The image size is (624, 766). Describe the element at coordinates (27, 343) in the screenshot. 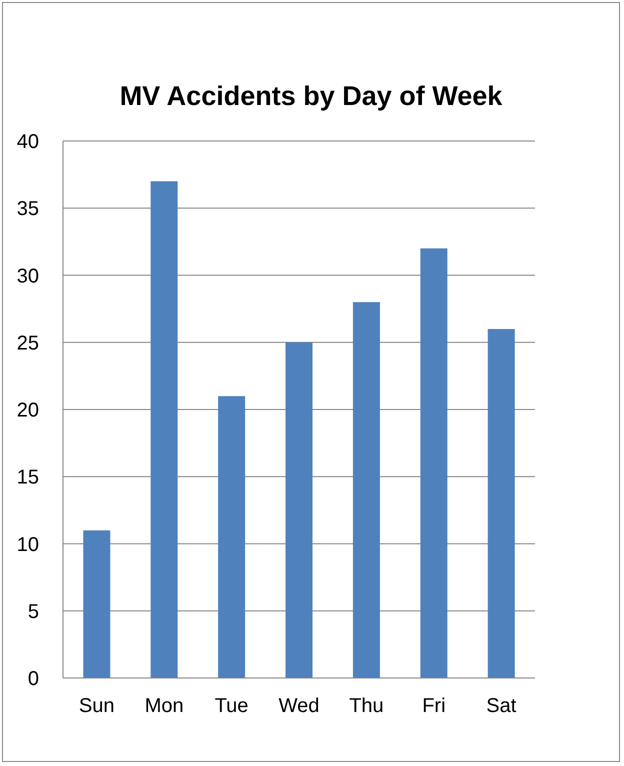

I see `y-tick-label: 25` at that location.